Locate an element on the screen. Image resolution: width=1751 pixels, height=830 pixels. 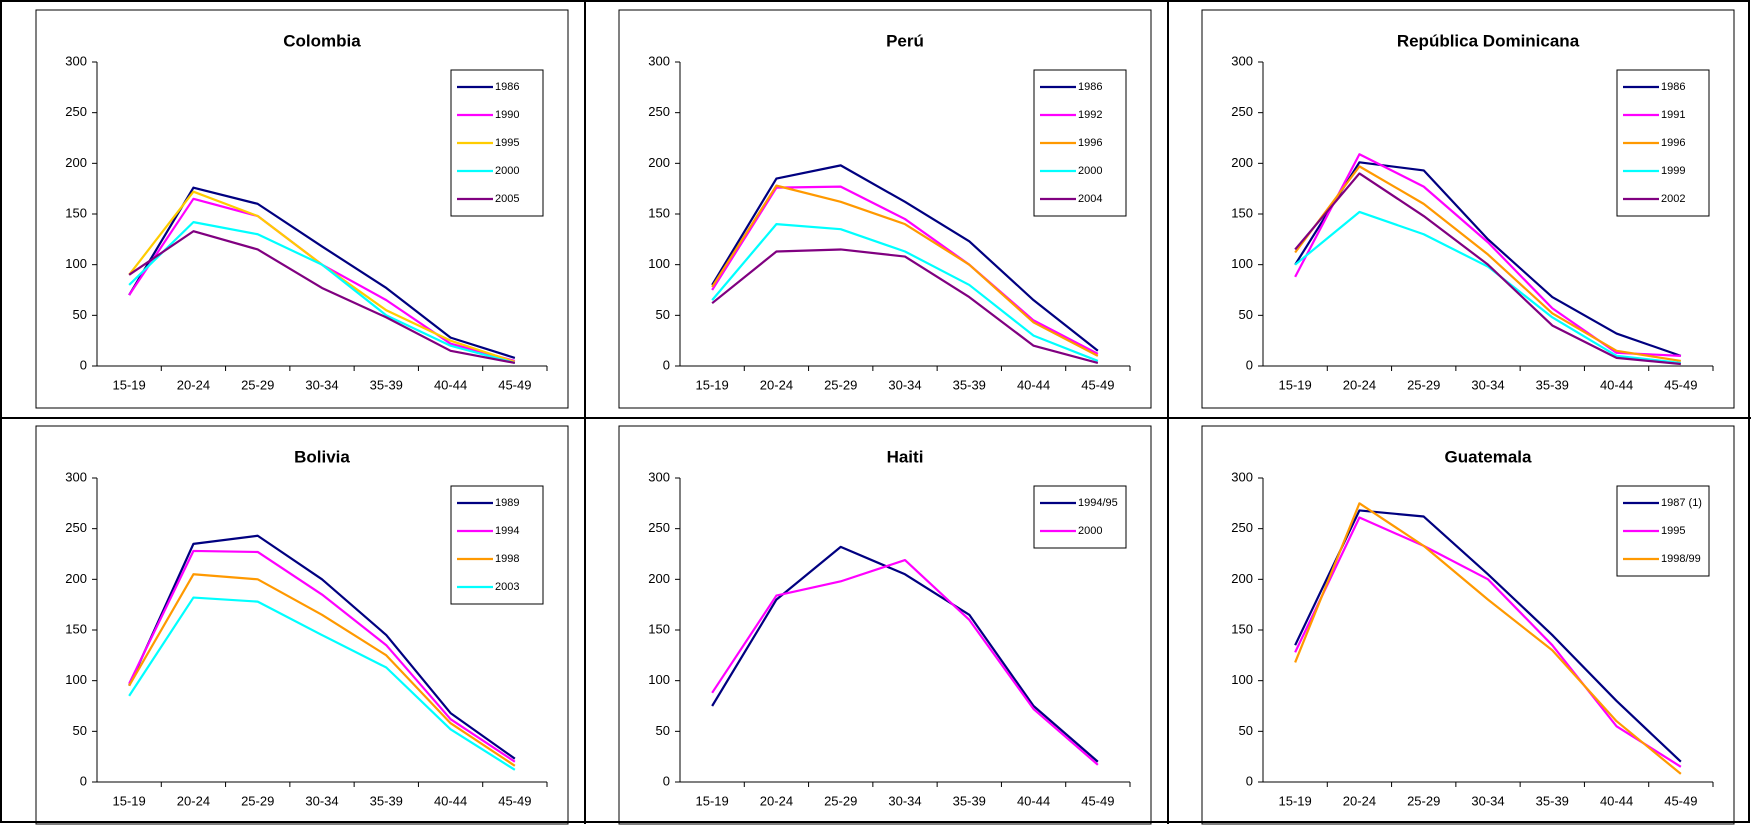
legend-label: 2005 is located at coordinates (507, 199).